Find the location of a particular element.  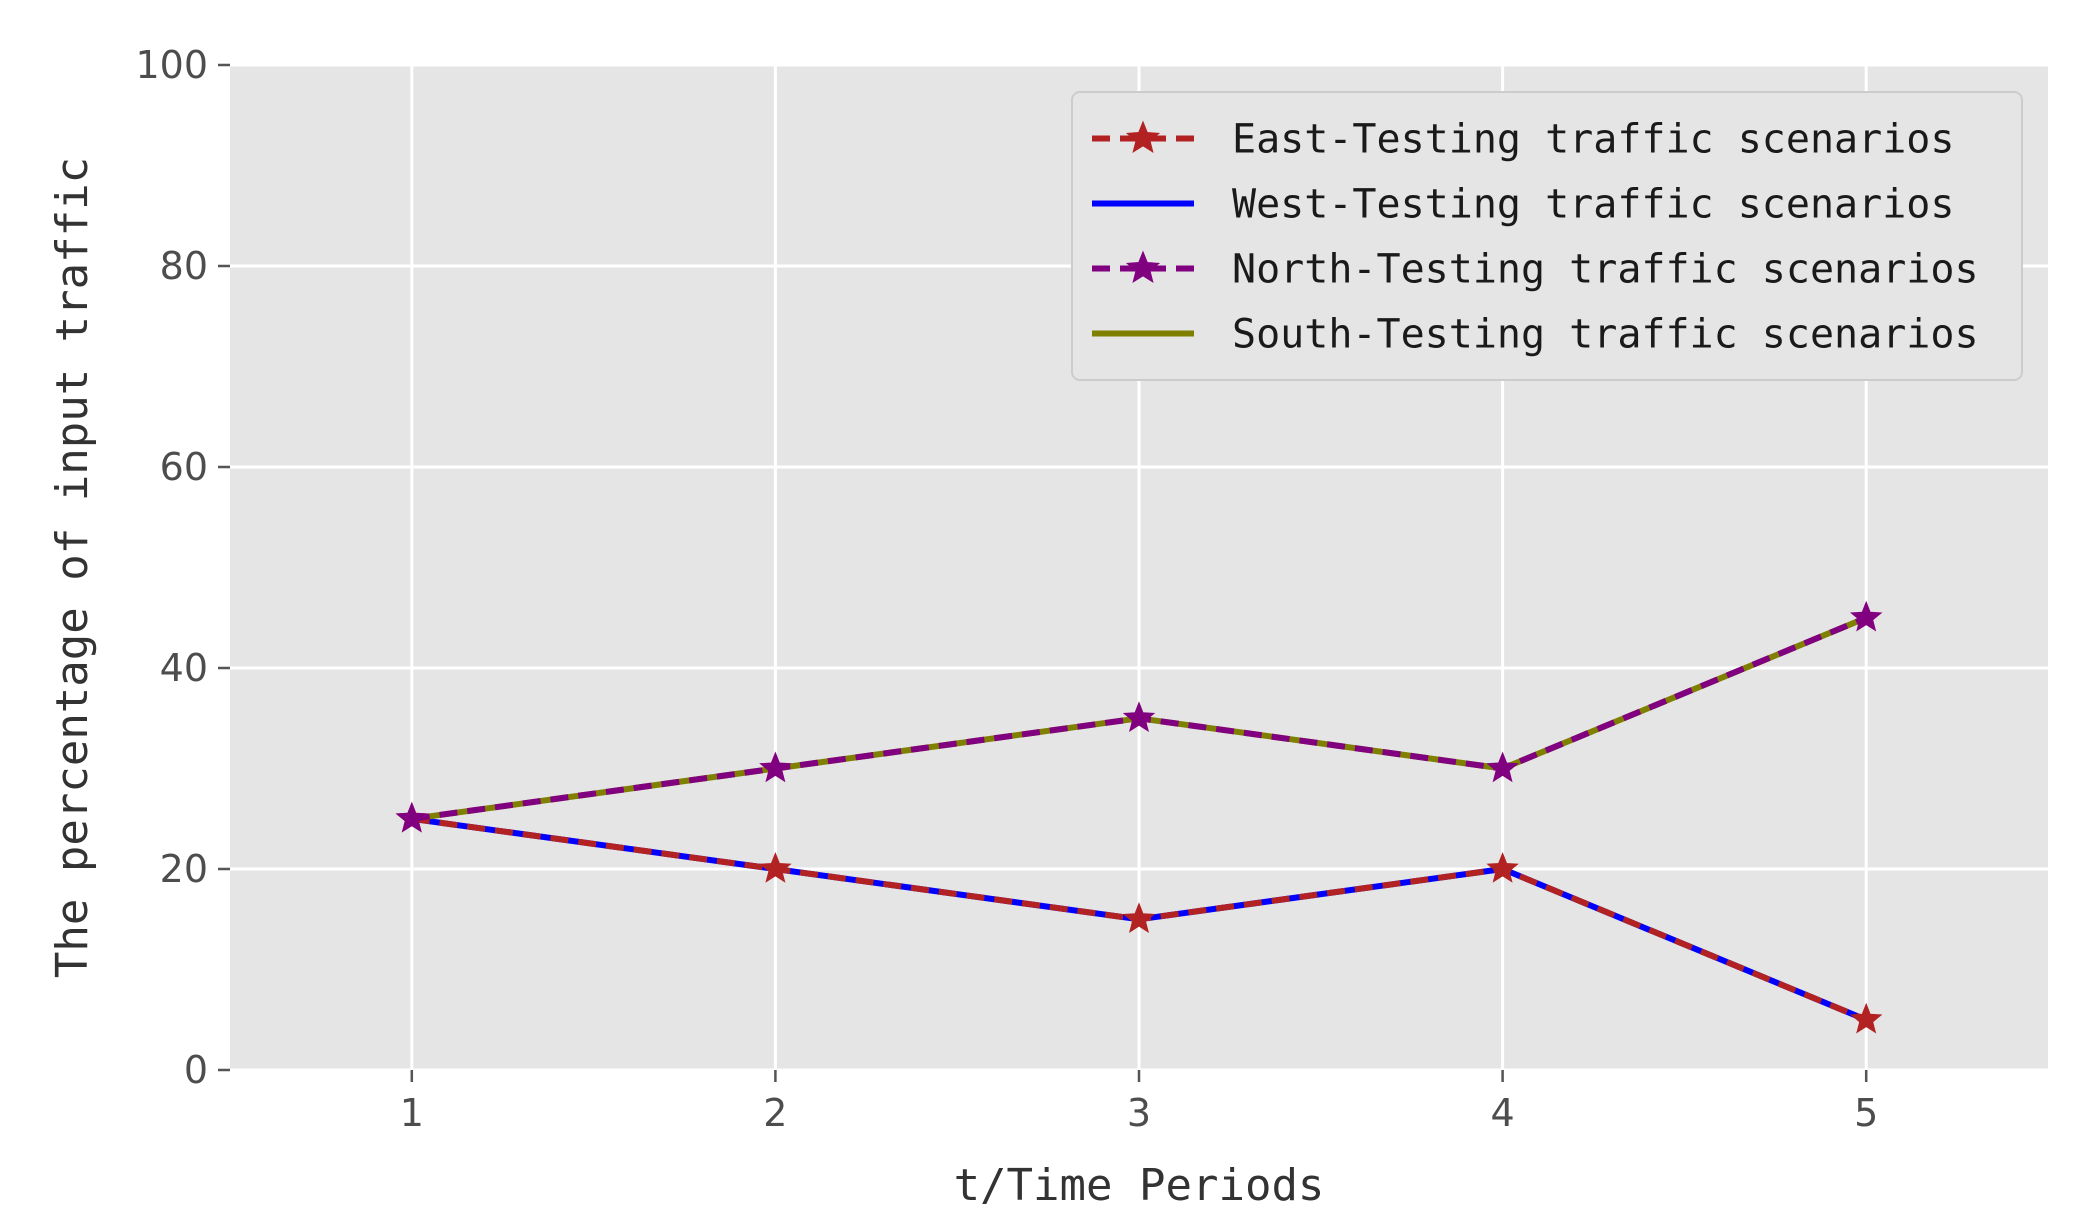

x-tick-label: 1 is located at coordinates (412, 1113).